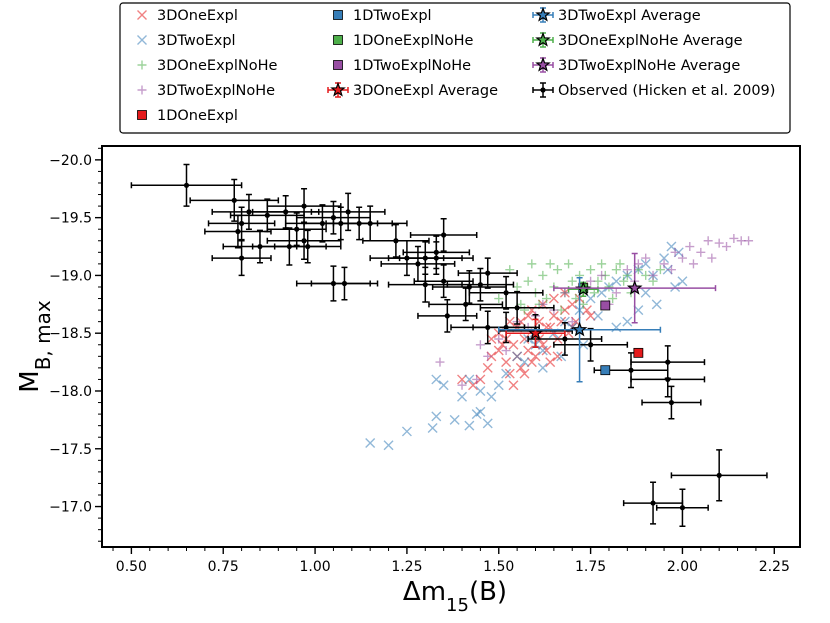 Image resolution: width=830 pixels, height=623 pixels. I want to click on y-tick-label: −19.5, so click(70, 219).